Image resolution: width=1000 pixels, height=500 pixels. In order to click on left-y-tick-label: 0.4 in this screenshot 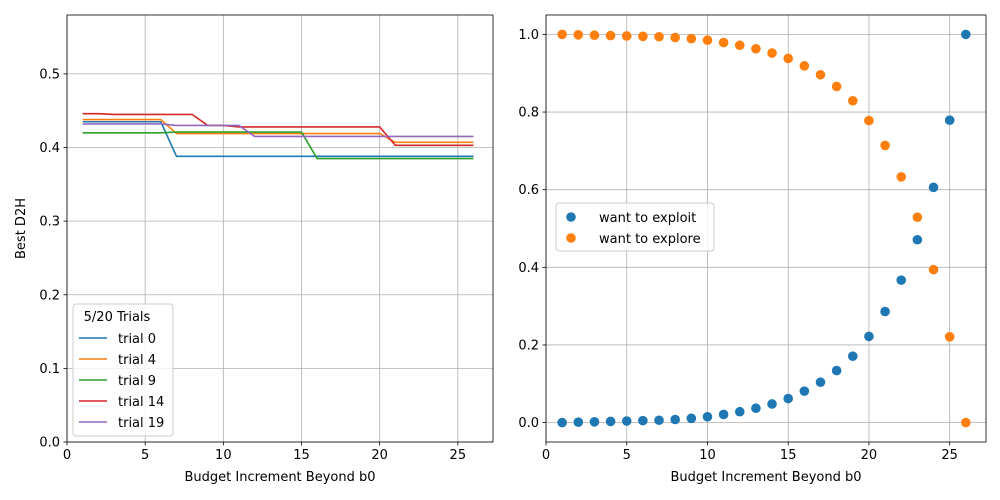, I will do `click(49, 148)`.